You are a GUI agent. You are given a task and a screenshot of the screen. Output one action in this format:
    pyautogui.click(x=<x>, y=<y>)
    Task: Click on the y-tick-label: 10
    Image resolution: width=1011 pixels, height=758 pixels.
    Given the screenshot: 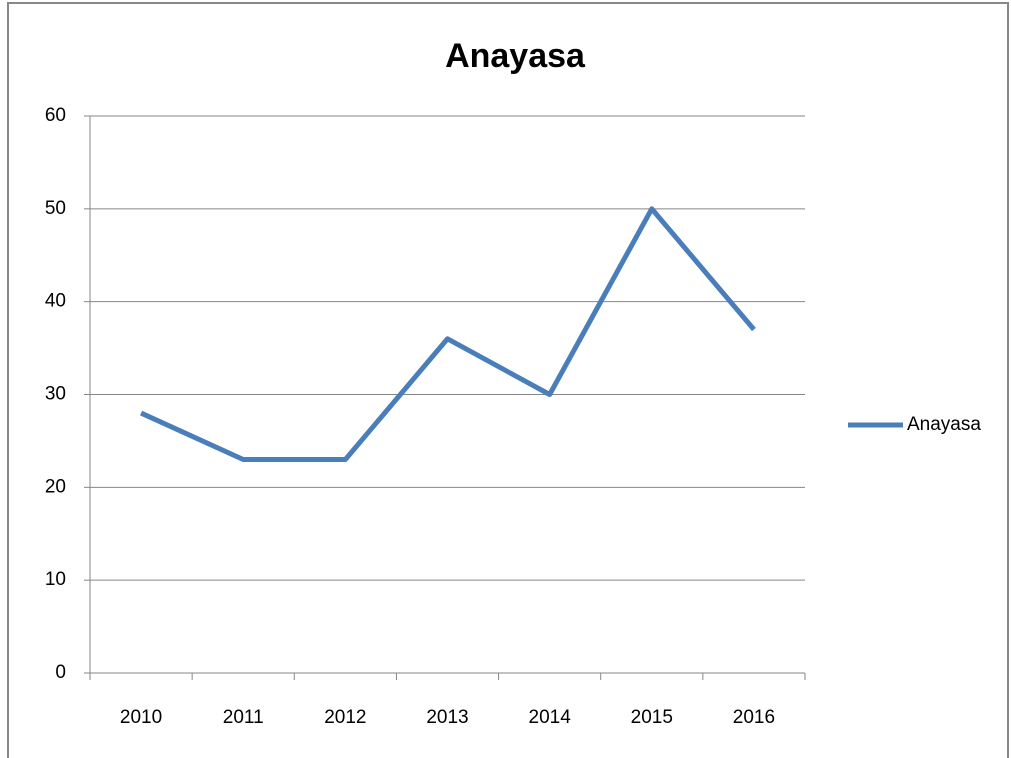 What is the action you would take?
    pyautogui.click(x=55, y=579)
    